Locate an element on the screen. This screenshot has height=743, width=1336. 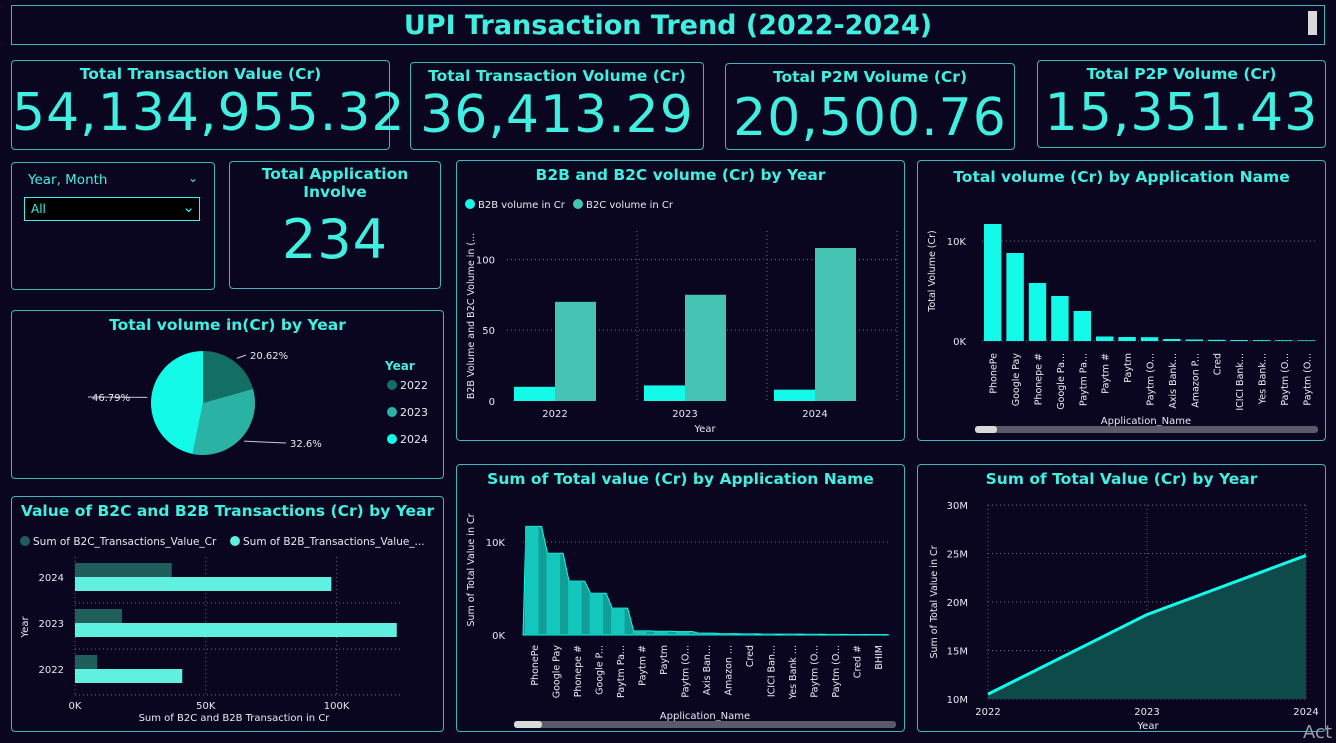
pie-leader-line is located at coordinates (241, 356).